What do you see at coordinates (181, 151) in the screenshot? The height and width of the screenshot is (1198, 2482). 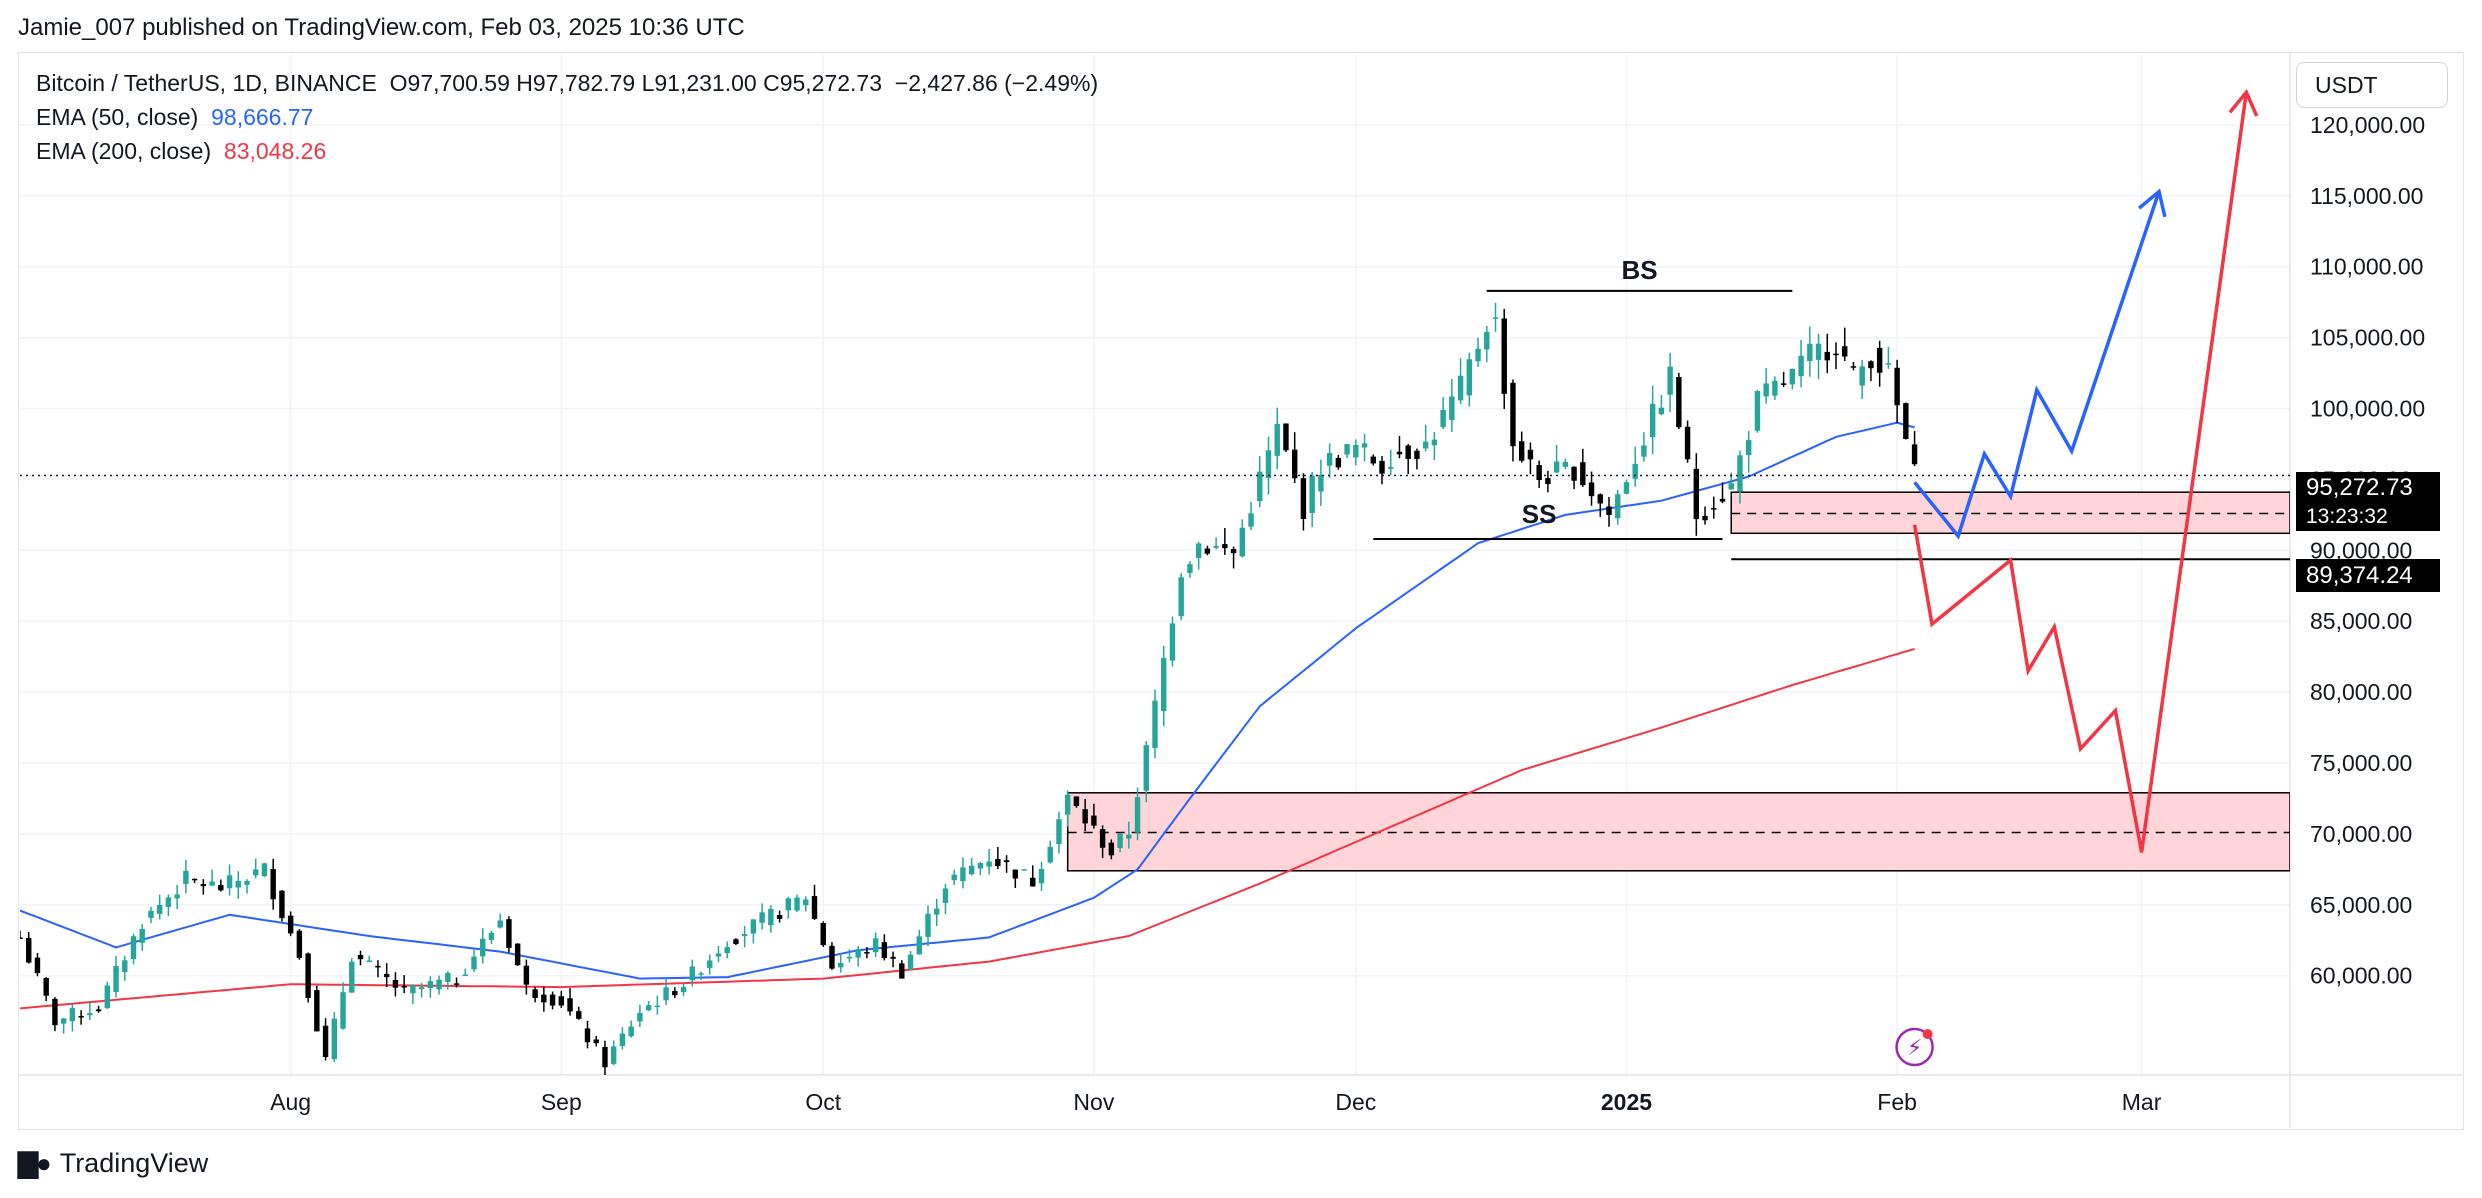 I see `ema200-legend: EMA (200, close) 83,048.26` at bounding box center [181, 151].